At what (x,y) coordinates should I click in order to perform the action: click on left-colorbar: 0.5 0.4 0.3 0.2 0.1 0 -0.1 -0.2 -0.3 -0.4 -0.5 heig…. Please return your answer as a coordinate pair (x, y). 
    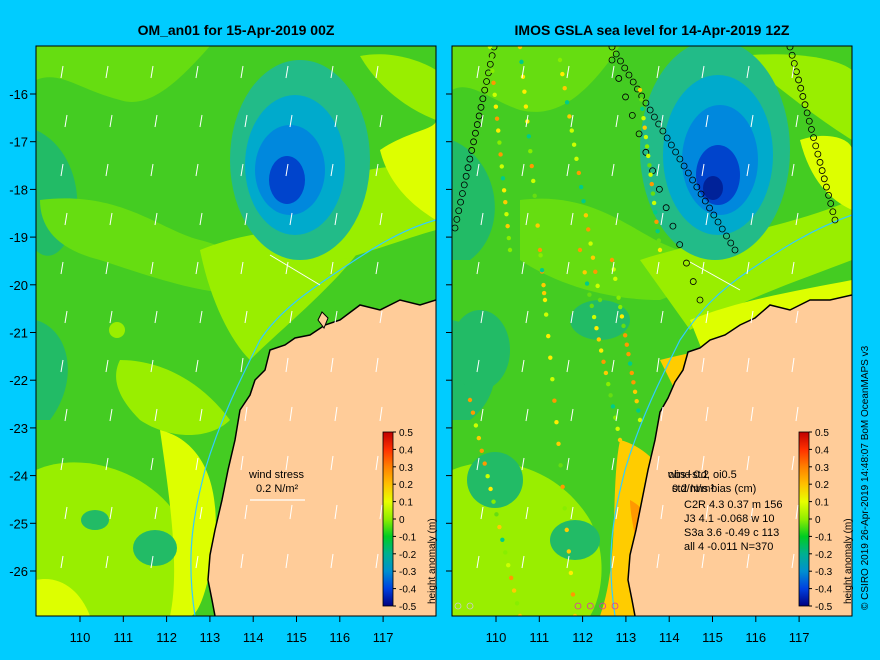
    Looking at the image, I should click on (410, 520).